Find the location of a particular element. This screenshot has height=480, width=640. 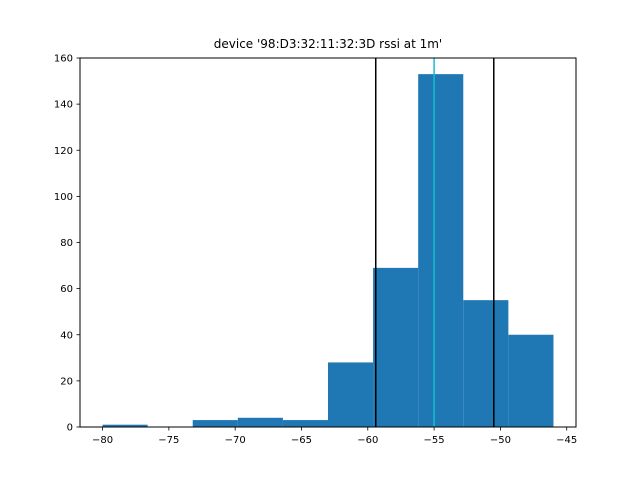

vertical-lines-group is located at coordinates (434, 242).